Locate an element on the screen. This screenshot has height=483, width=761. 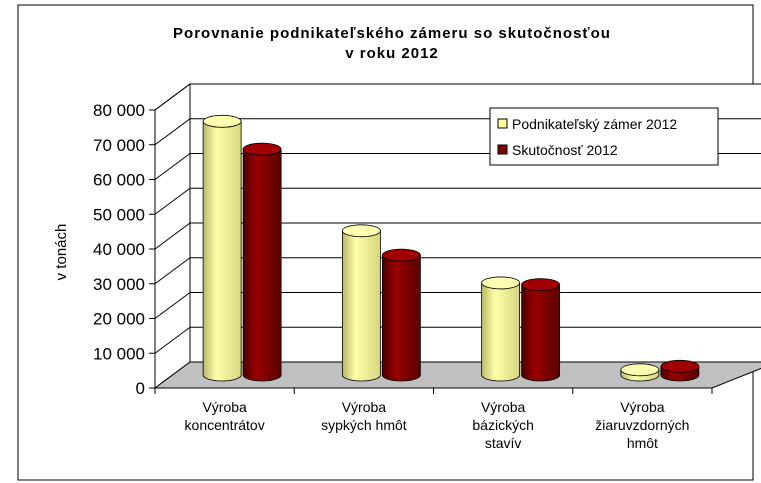
y-tick-label: 80 000 is located at coordinates (119, 110).